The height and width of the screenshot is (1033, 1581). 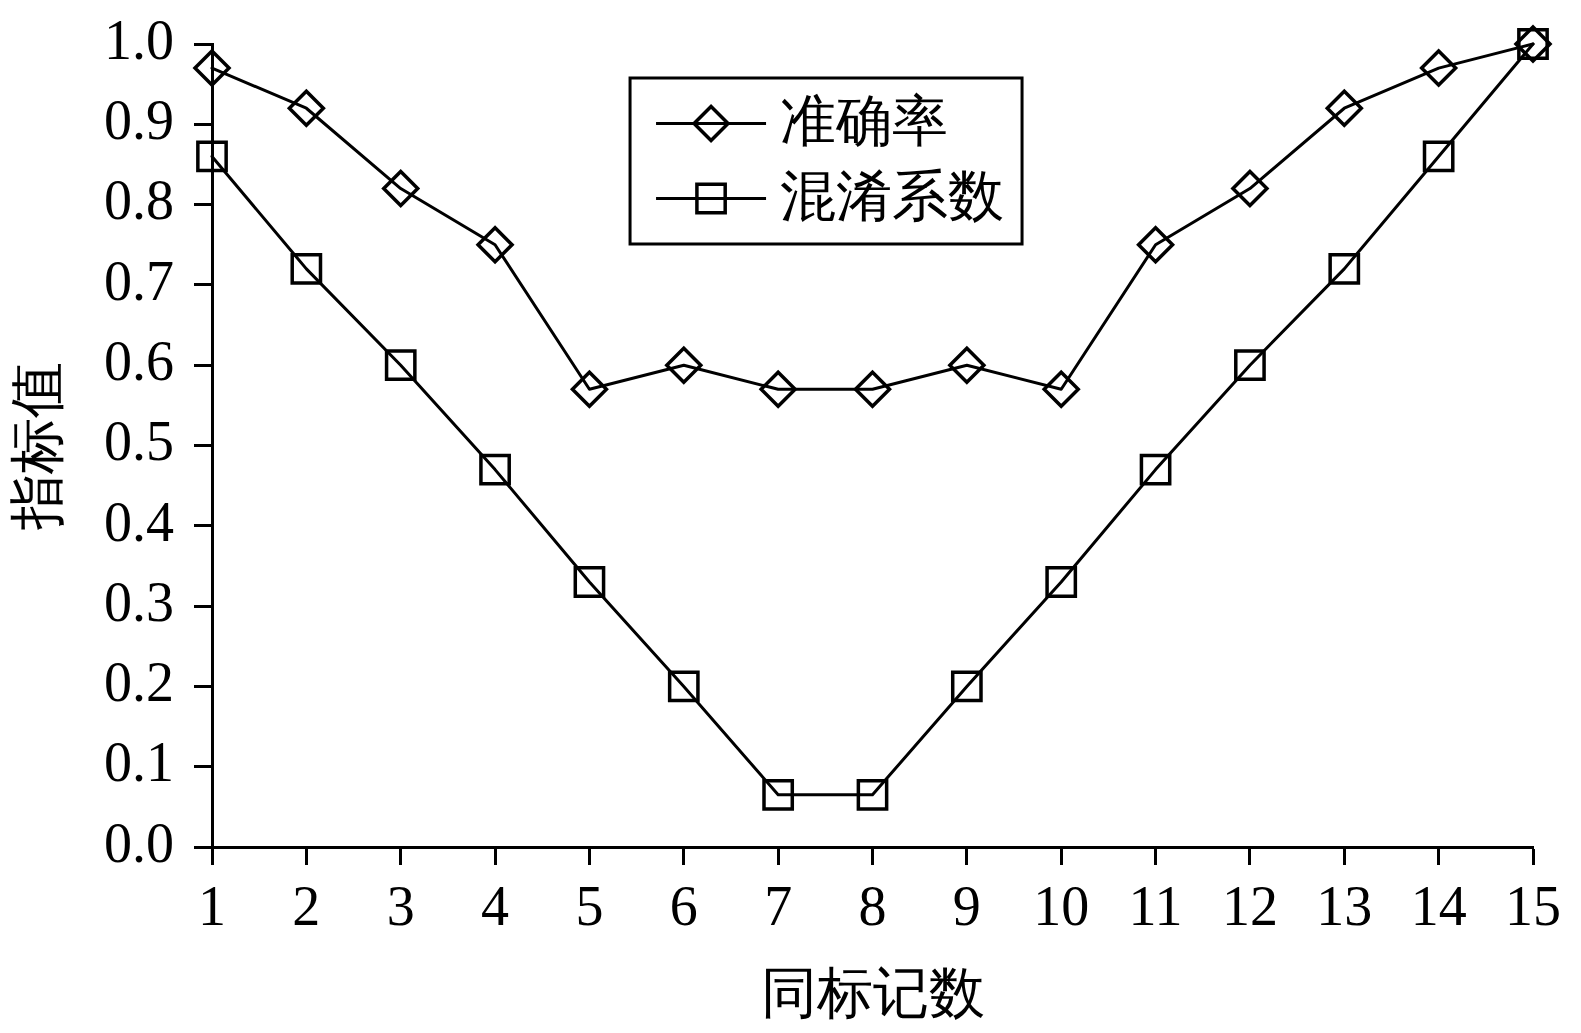 I want to click on y-tick-label: 1.0, so click(x=139, y=39).